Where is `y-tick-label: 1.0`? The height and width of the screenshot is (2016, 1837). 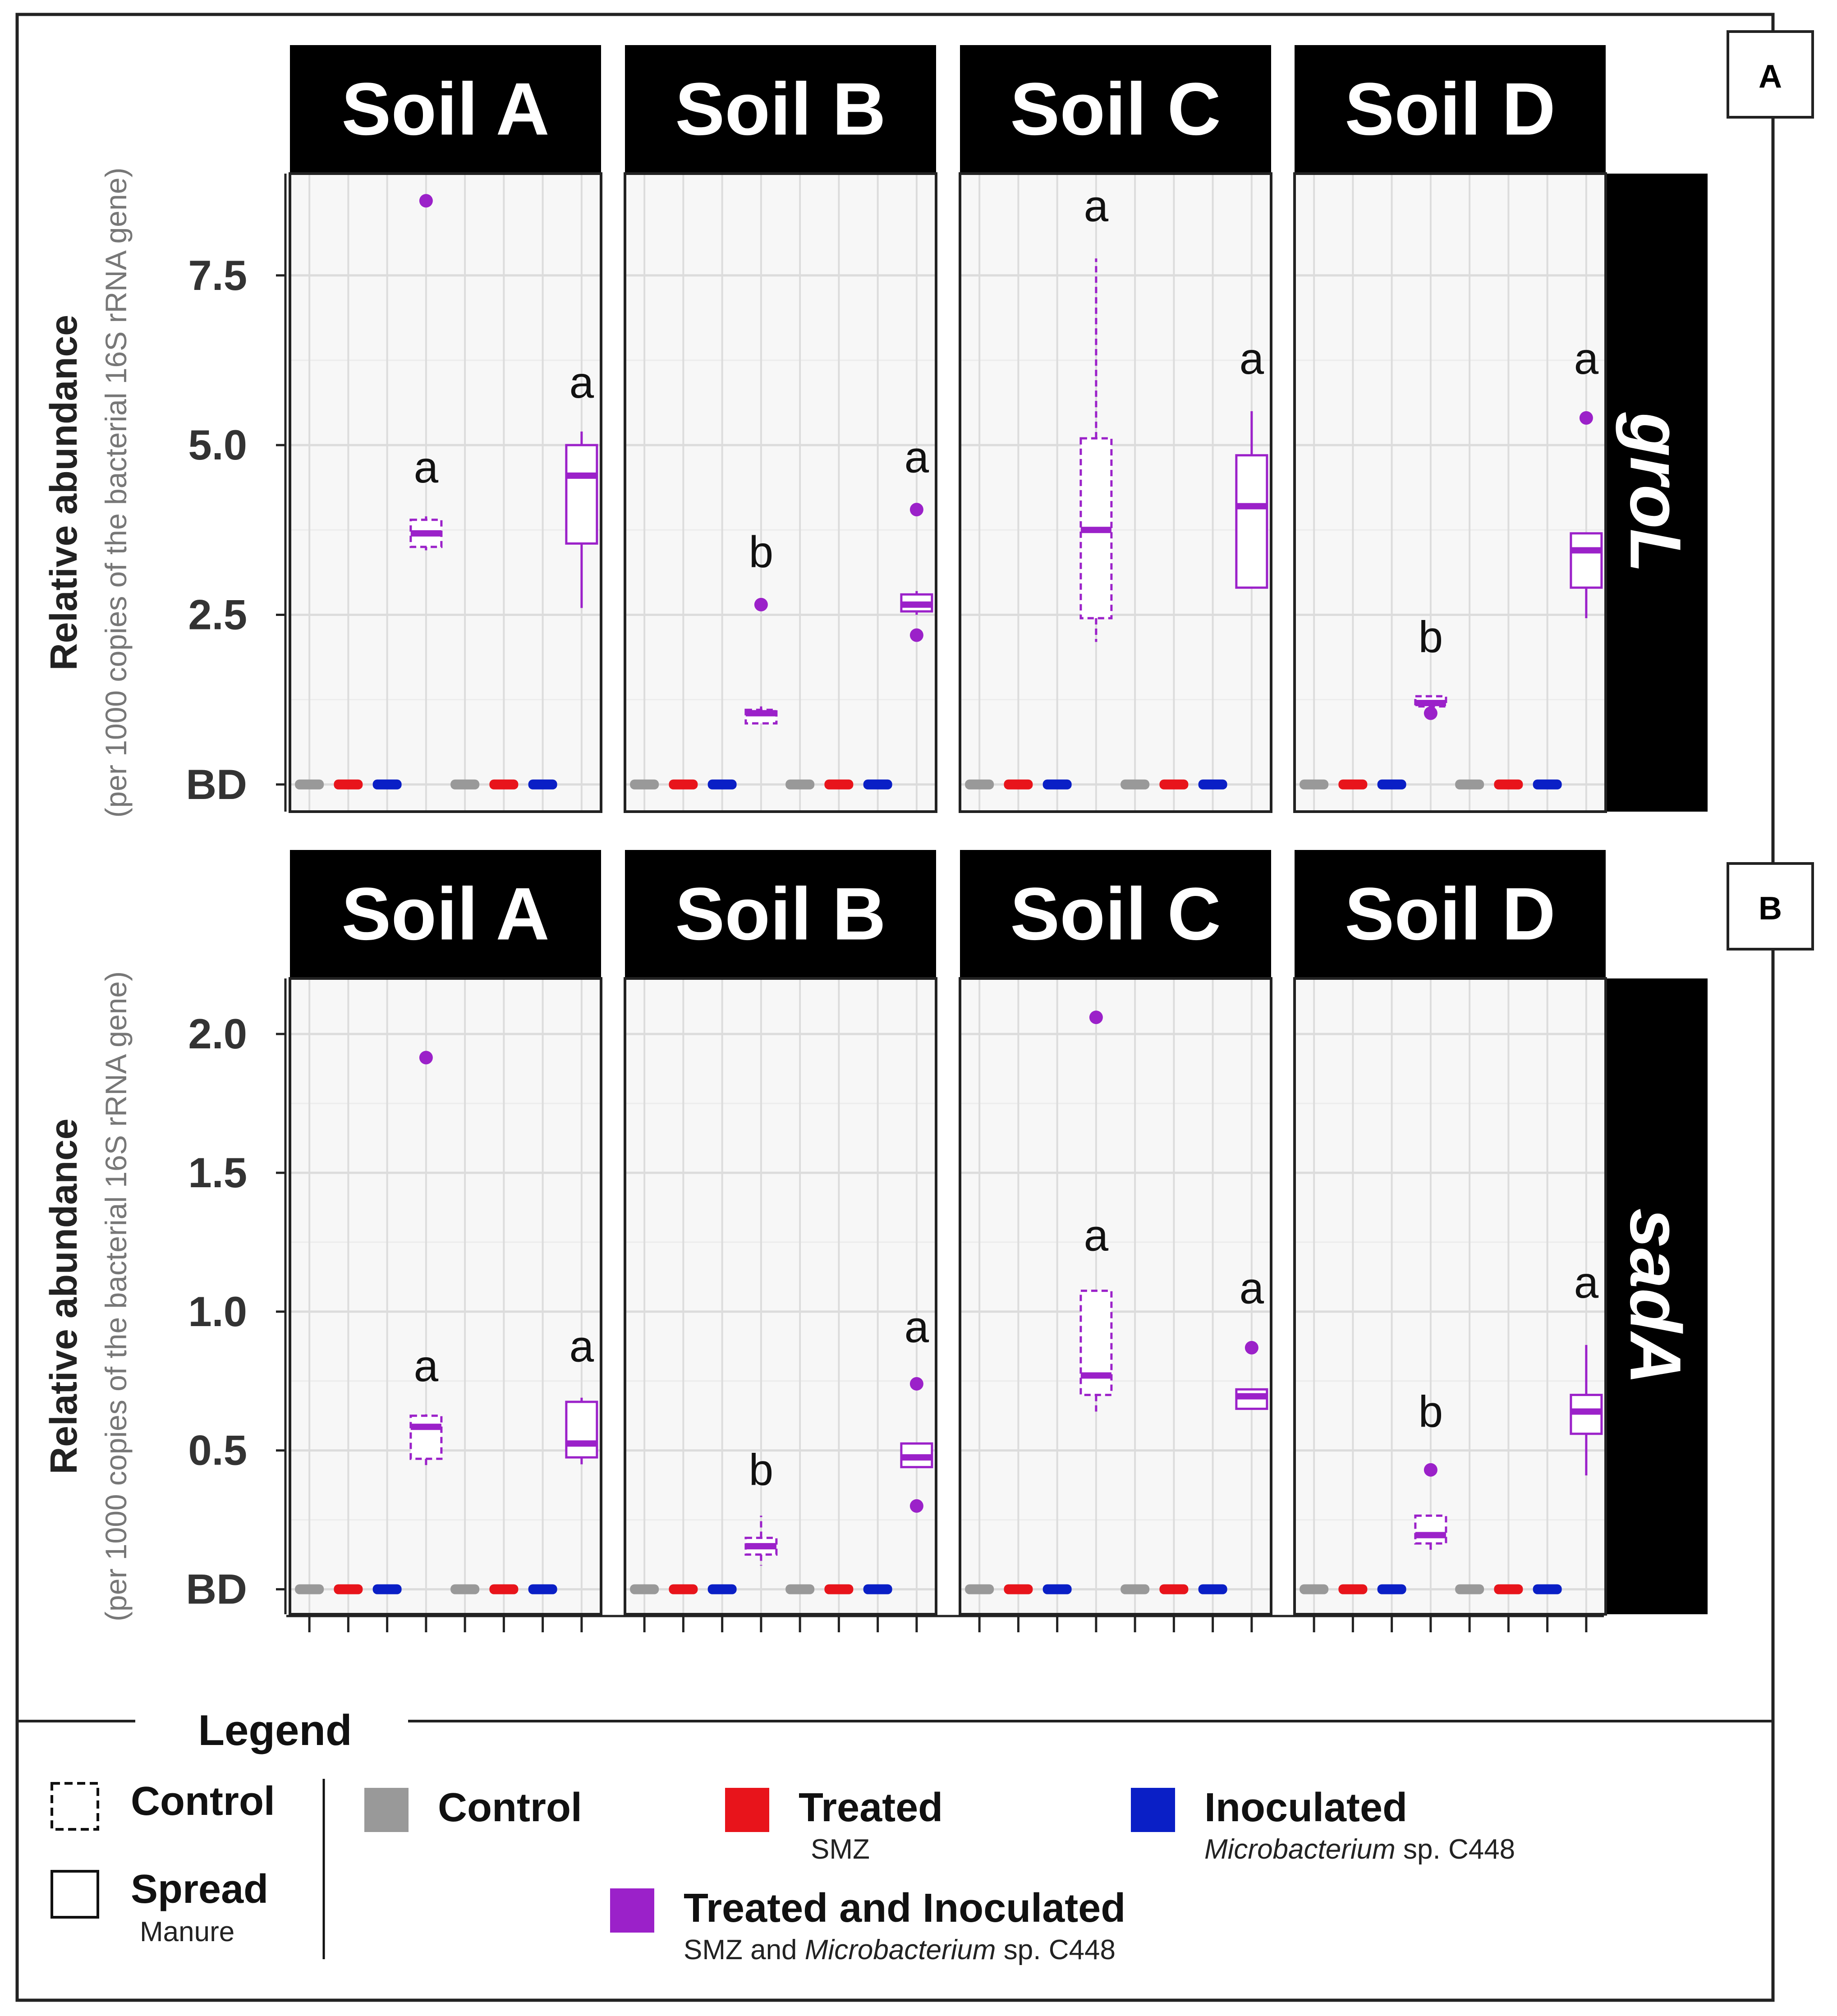
y-tick-label: 1.0 is located at coordinates (217, 1311).